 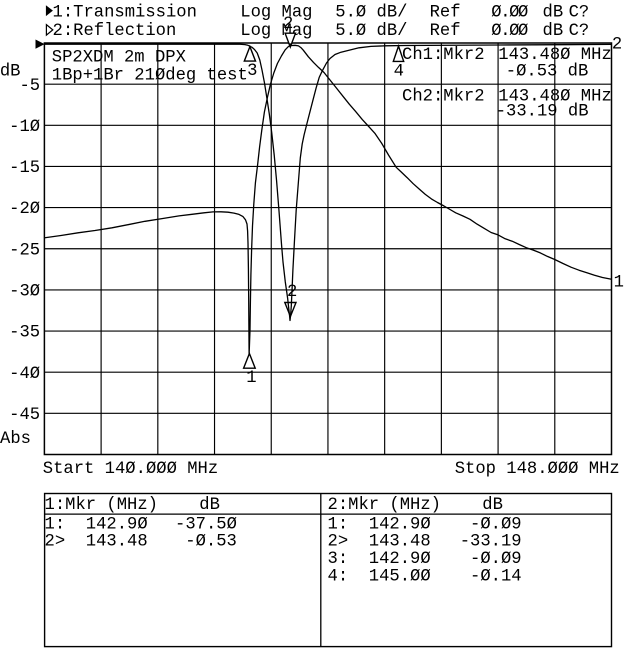 What do you see at coordinates (443, 55) in the screenshot?
I see `svg-text: Ch1:Mkr2` at bounding box center [443, 55].